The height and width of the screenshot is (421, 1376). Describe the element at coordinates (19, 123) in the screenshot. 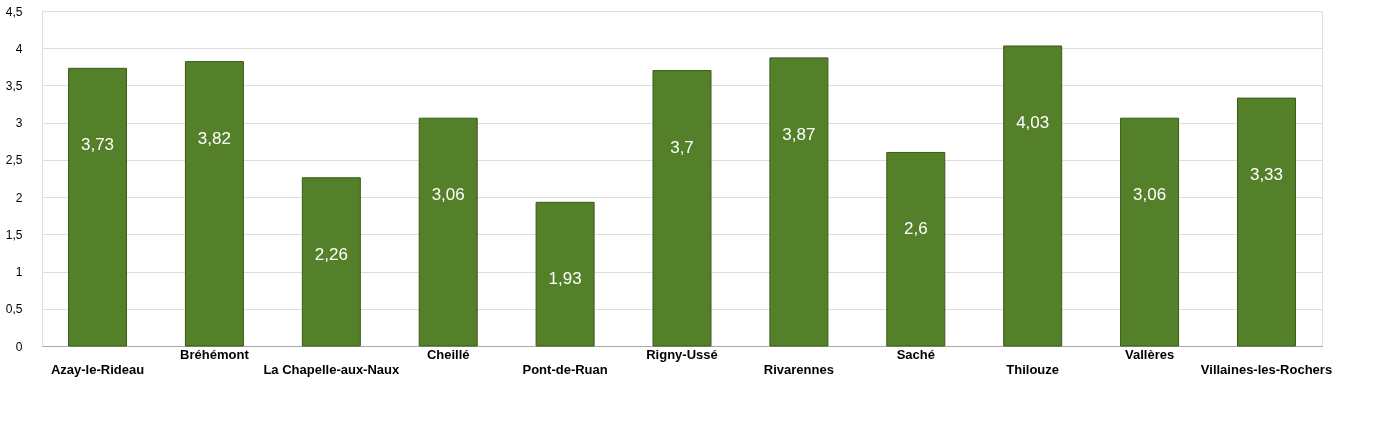

I see `y-tick-label: 3` at that location.